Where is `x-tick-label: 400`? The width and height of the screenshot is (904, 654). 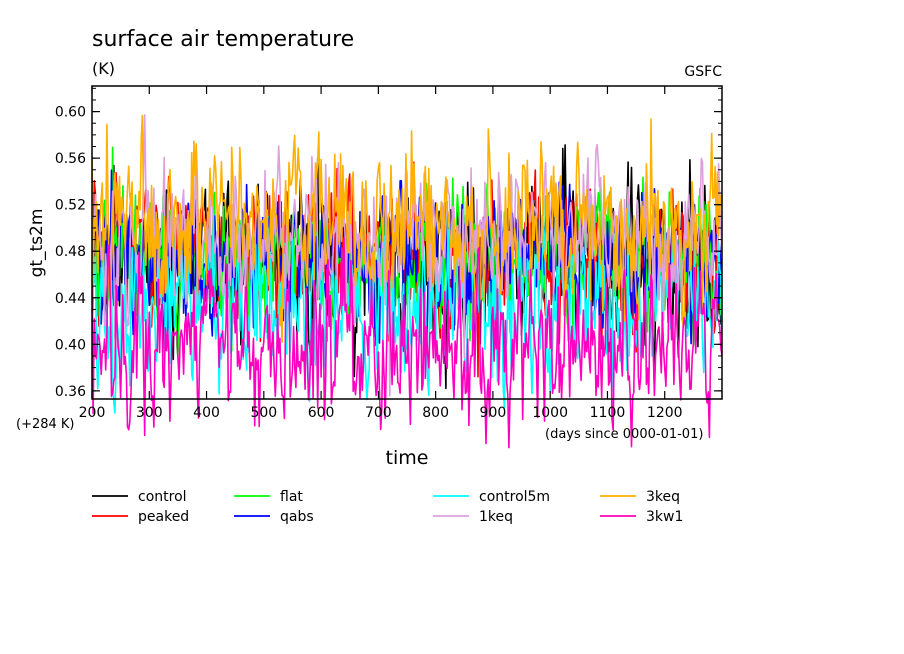
x-tick-label: 400 is located at coordinates (206, 413).